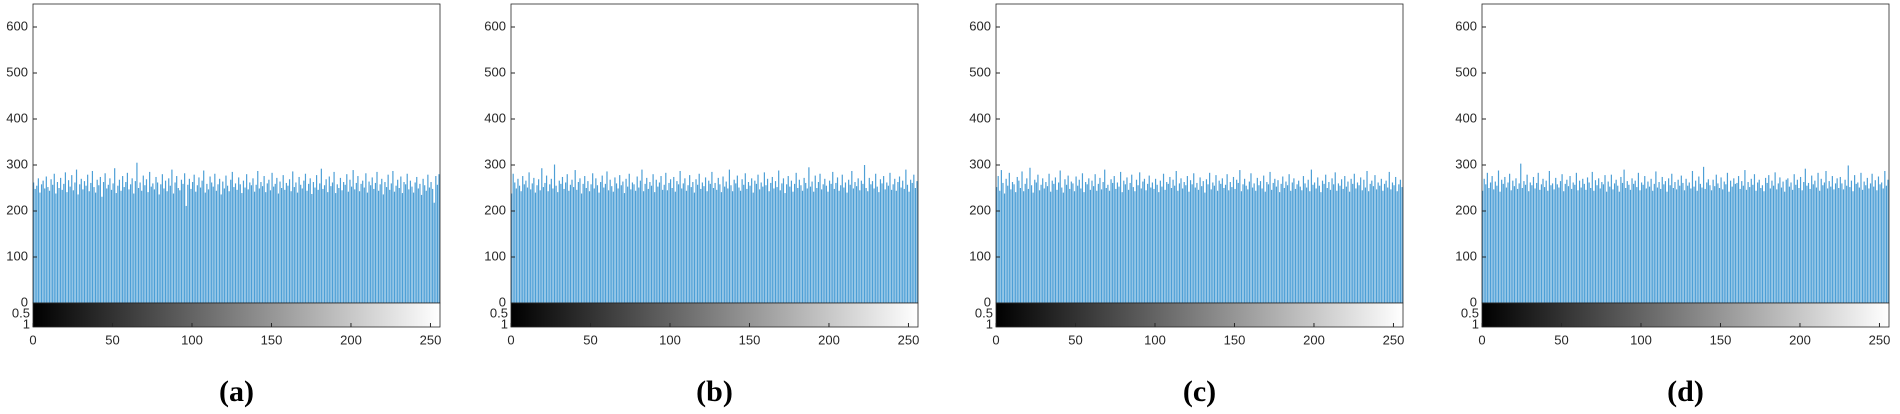 This screenshot has height=414, width=1900. Describe the element at coordinates (1880, 339) in the screenshot. I see `x-tick-label: 250` at that location.